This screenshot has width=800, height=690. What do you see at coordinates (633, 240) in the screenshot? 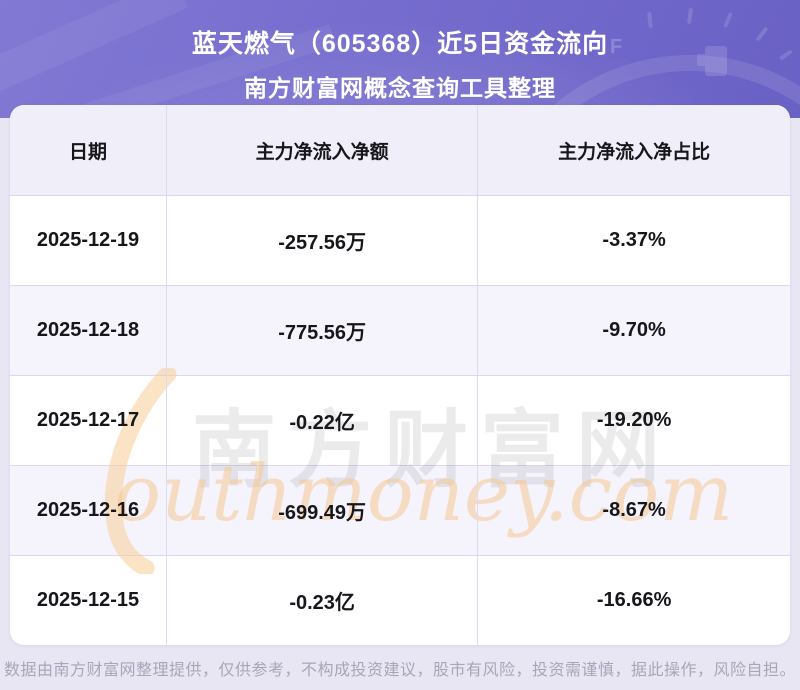
I see `net-inflow-pct-cell: -3.37%` at bounding box center [633, 240].